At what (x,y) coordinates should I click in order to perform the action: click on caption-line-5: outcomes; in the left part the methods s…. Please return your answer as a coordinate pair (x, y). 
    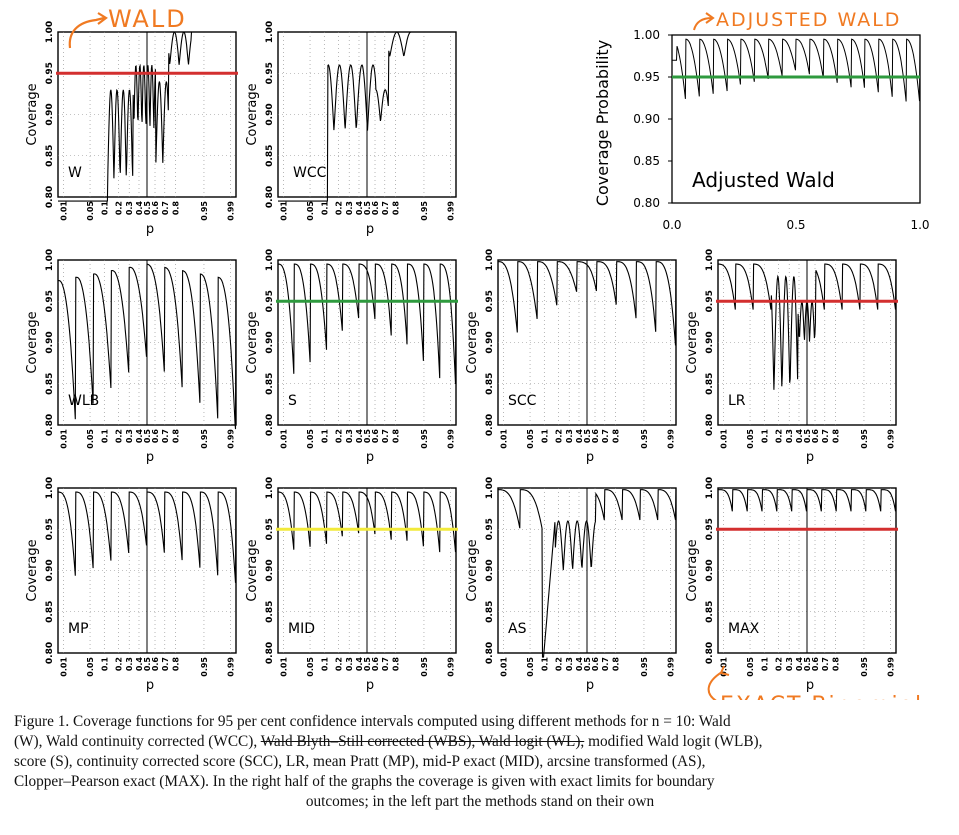
    Looking at the image, I should click on (480, 802).